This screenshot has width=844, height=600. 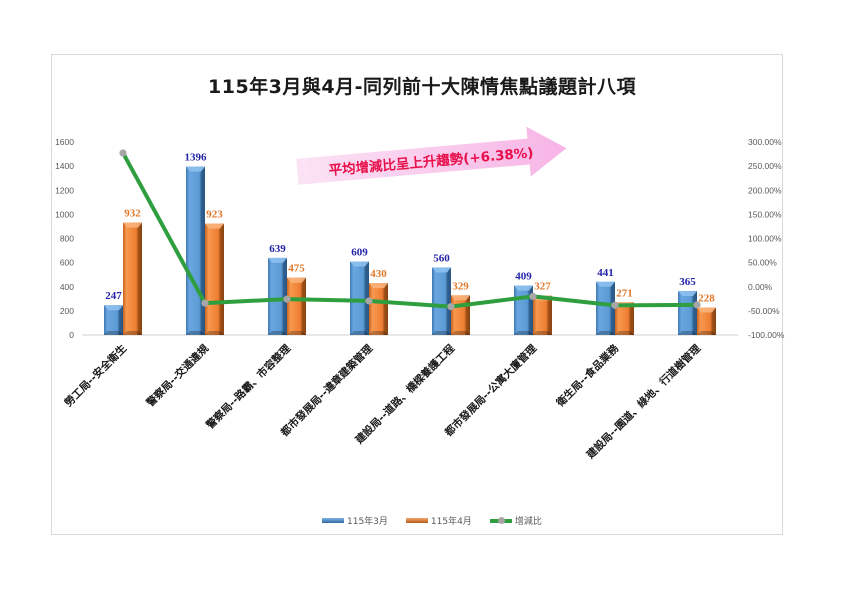 I want to click on legend-swatch-line, so click(x=500, y=520).